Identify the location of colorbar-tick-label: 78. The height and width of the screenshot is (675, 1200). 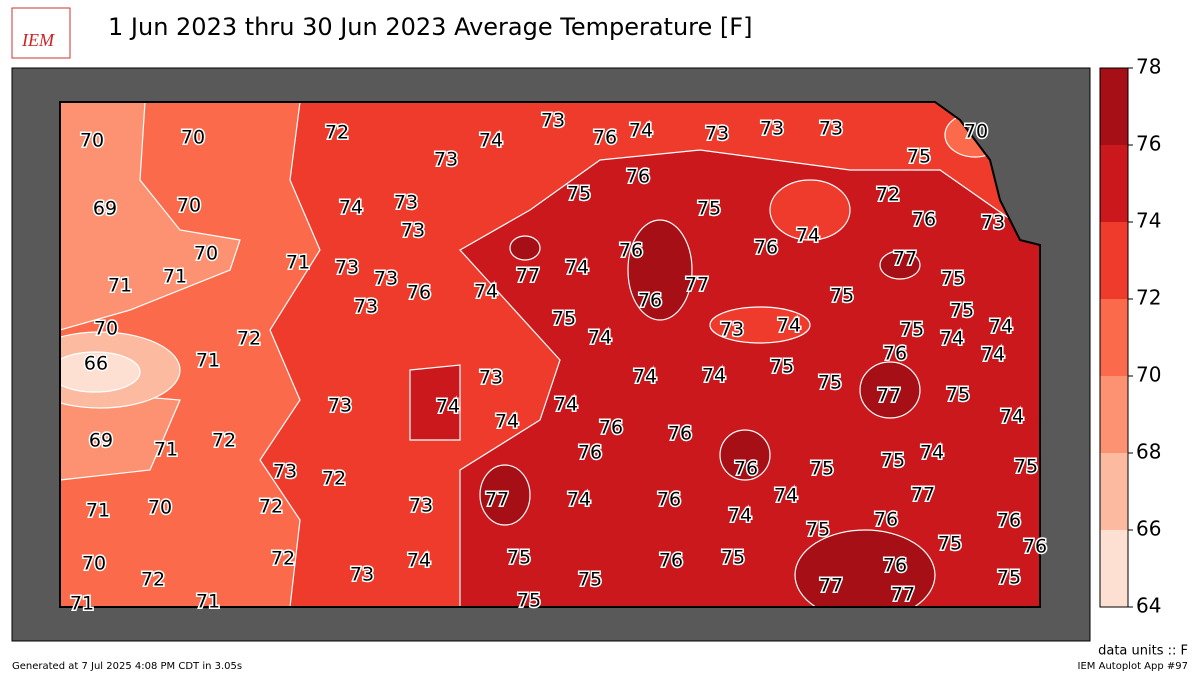
(1148, 67).